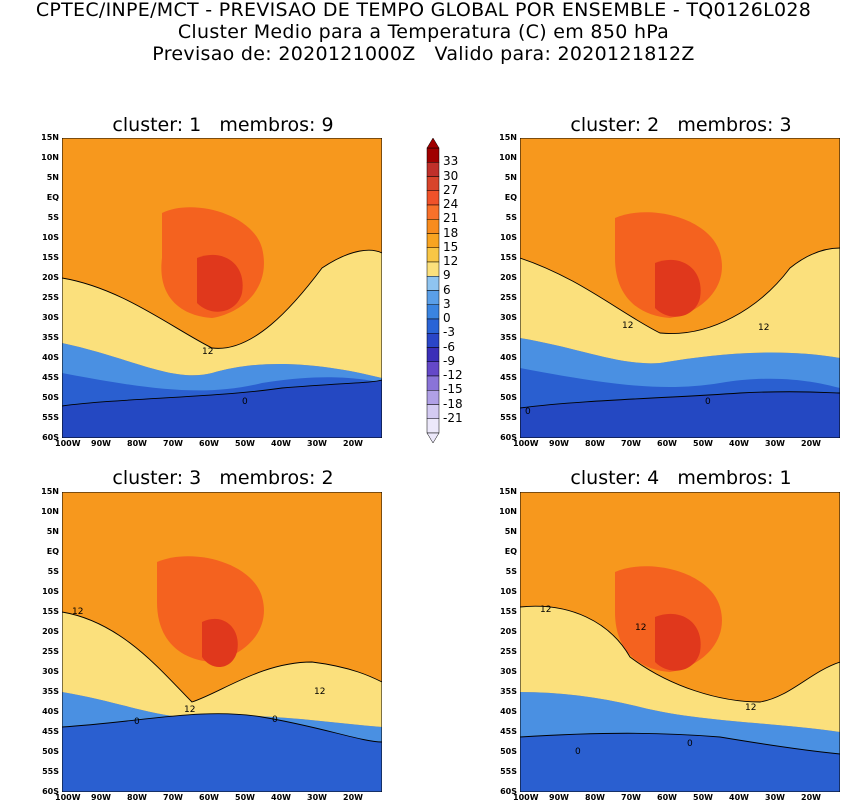  What do you see at coordinates (449, 332) in the screenshot?
I see `colorbar-label: -3` at bounding box center [449, 332].